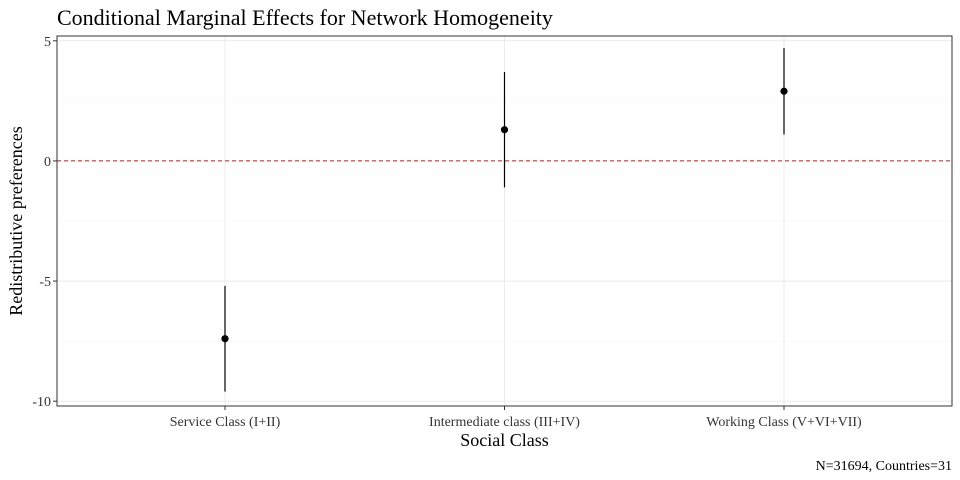  What do you see at coordinates (45, 282) in the screenshot?
I see `y-tick-label: -5` at bounding box center [45, 282].